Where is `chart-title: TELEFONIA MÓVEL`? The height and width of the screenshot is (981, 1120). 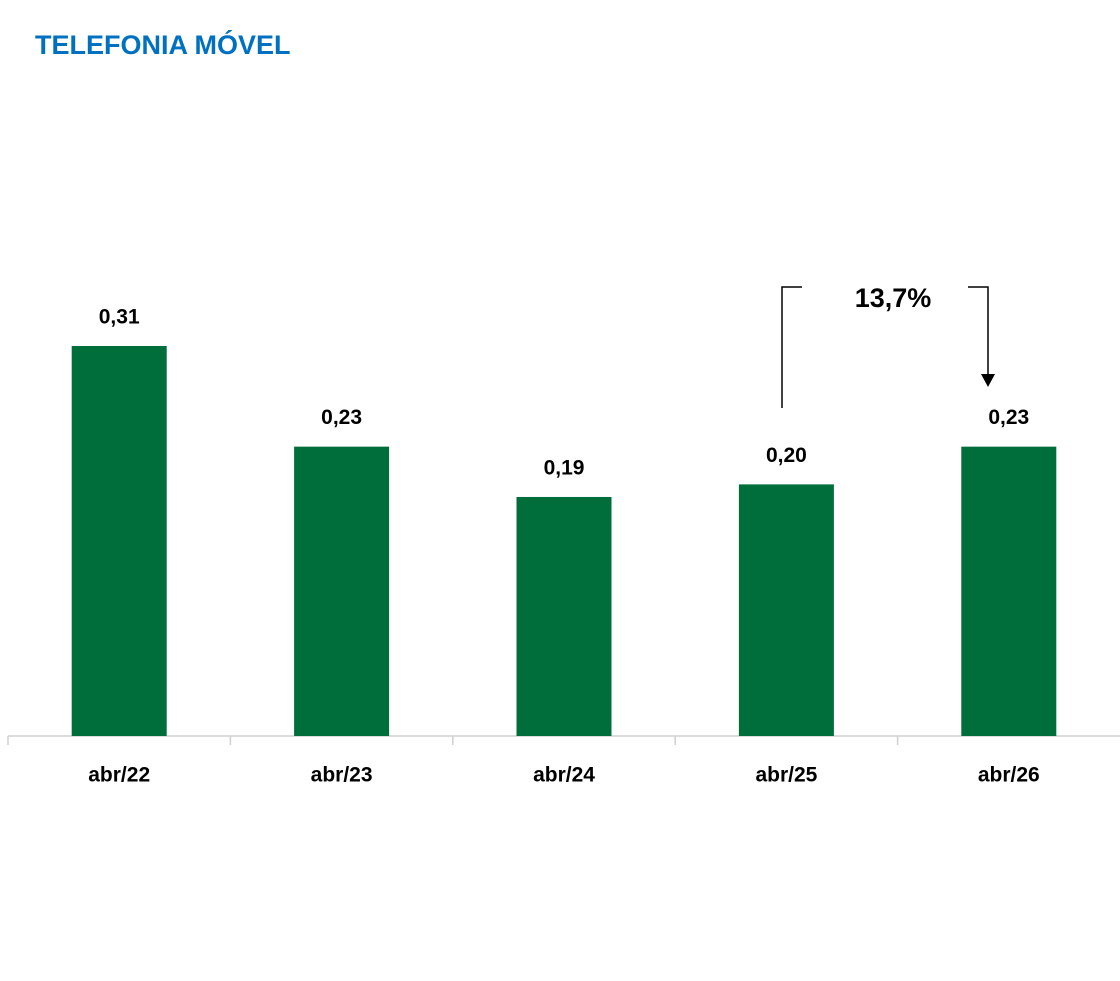 chart-title: TELEFONIA MÓVEL is located at coordinates (163, 44).